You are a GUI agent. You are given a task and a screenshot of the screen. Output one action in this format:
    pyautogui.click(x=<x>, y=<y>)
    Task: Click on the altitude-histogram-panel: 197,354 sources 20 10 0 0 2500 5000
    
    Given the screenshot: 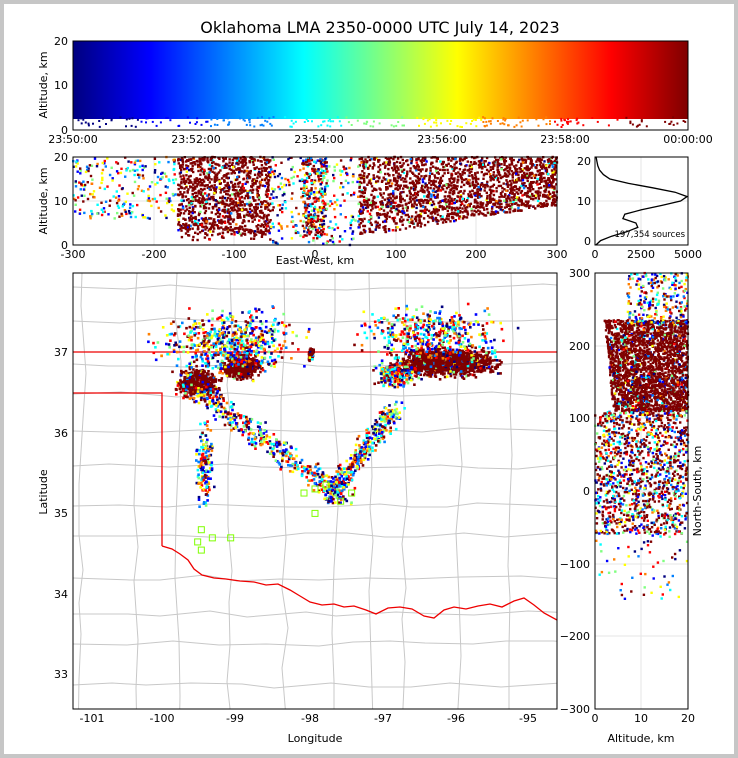 What is the action you would take?
    pyautogui.click(x=639, y=208)
    